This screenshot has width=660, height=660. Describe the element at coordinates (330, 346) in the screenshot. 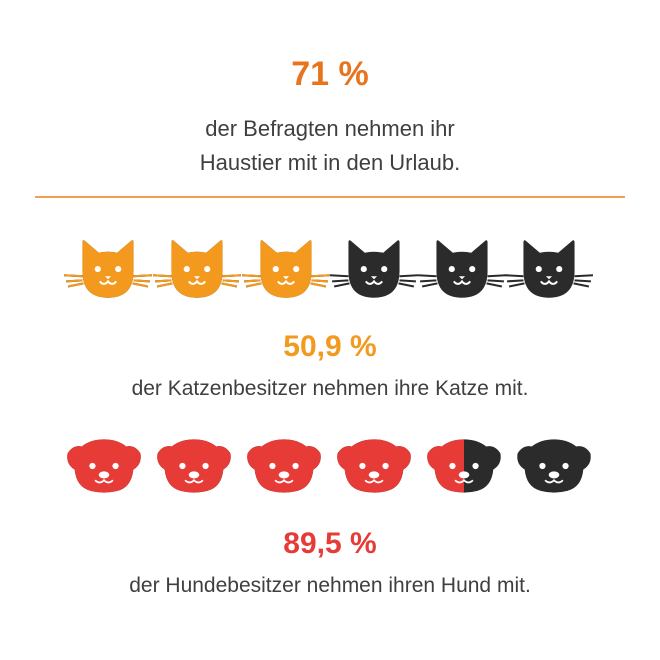

I see `cat-percent: 50,9 %` at that location.